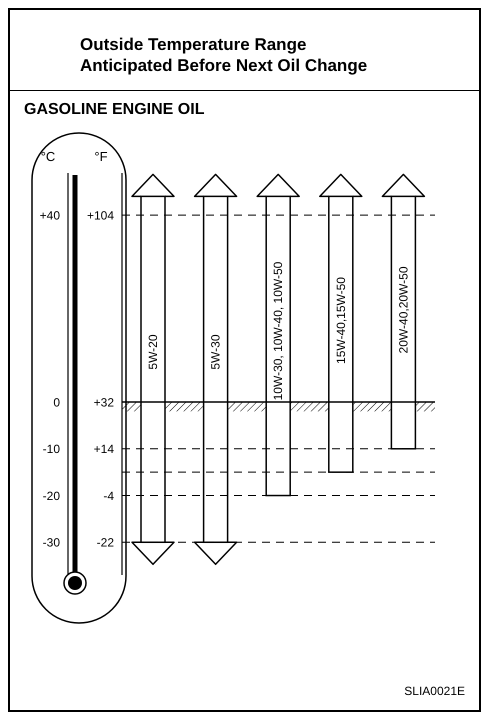  Describe the element at coordinates (223, 55) in the screenshot. I see `chart-title: Outside Temperature Range Anticipated Before Next Oil Change` at that location.